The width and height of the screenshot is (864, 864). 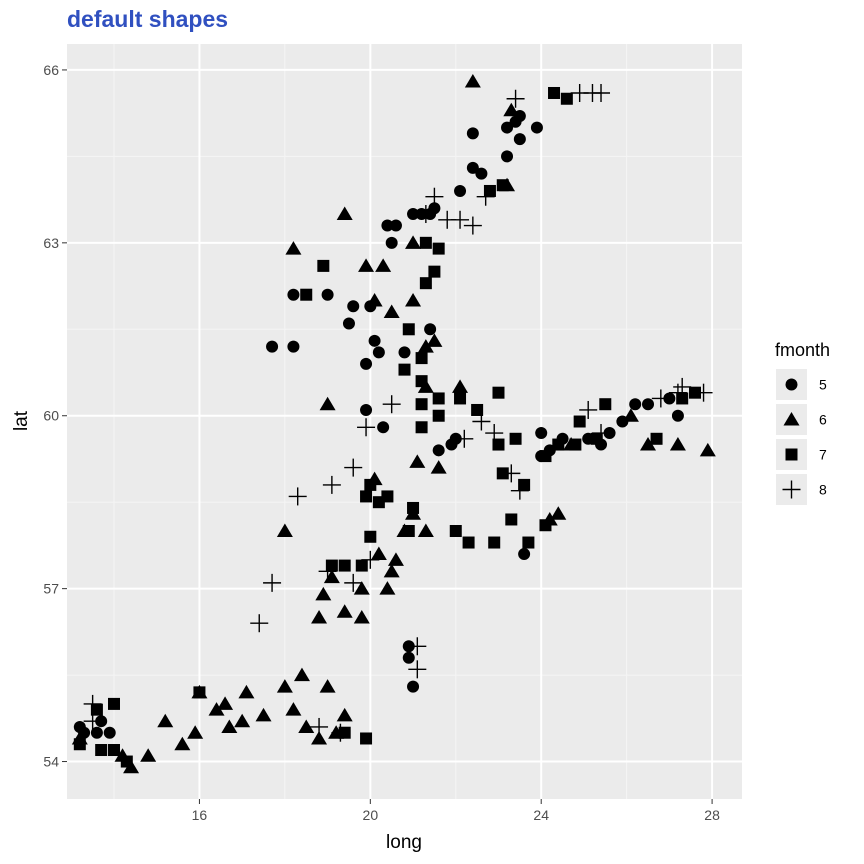 What do you see at coordinates (823, 455) in the screenshot?
I see `legend-label: 7` at bounding box center [823, 455].